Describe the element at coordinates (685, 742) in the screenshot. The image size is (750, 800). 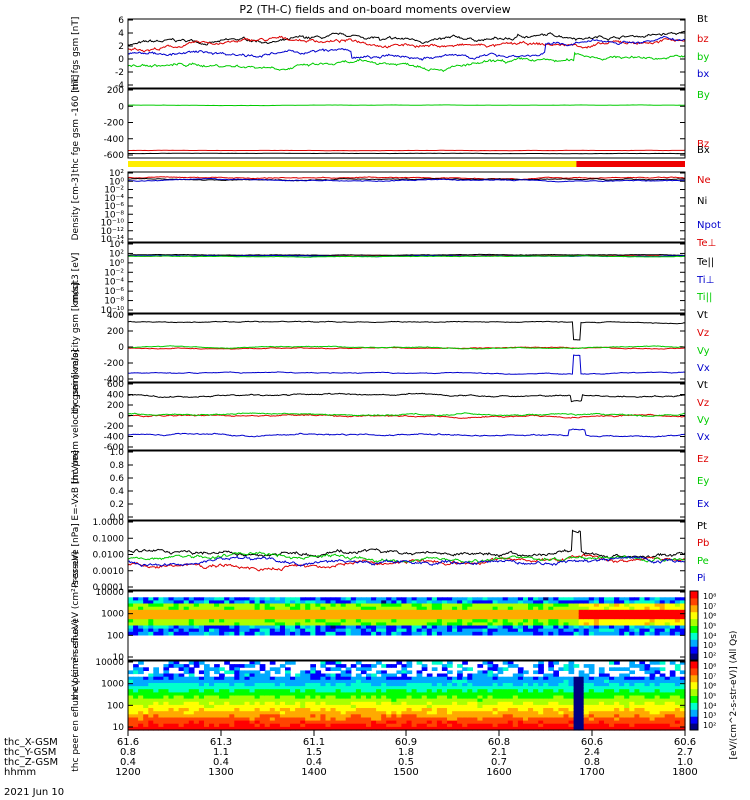
I see `footer-value: 60.6` at that location.